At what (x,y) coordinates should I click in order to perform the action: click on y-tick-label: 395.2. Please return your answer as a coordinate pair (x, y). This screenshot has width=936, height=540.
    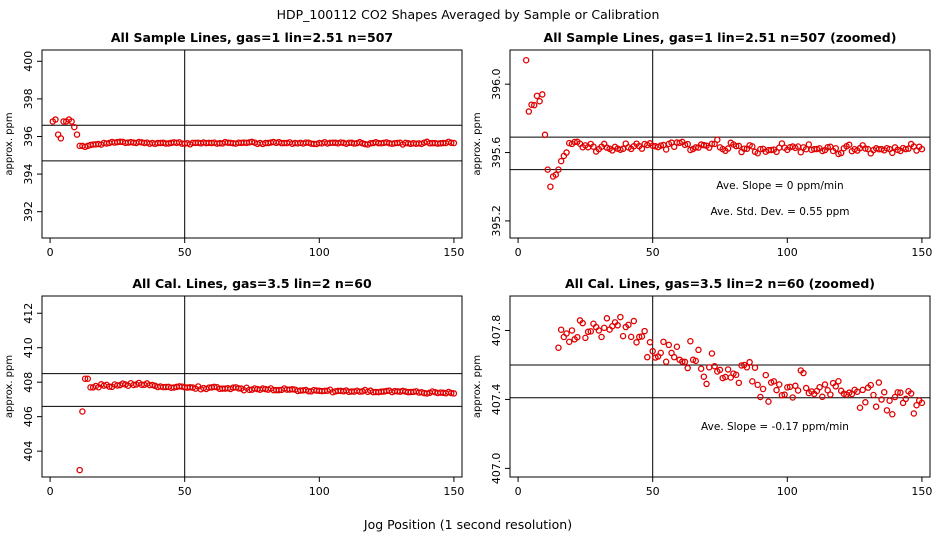
    Looking at the image, I should click on (496, 221).